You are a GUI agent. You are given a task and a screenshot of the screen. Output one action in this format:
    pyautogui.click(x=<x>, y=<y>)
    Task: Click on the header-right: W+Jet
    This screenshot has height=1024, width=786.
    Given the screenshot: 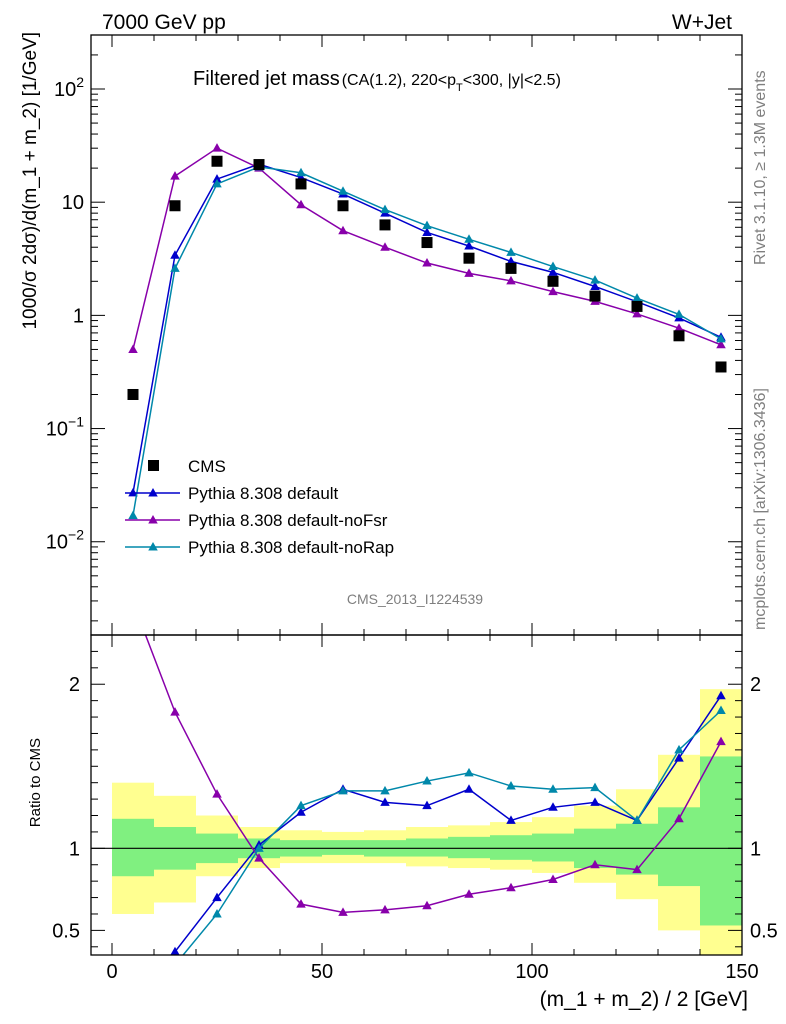 What is the action you would take?
    pyautogui.click(x=702, y=22)
    